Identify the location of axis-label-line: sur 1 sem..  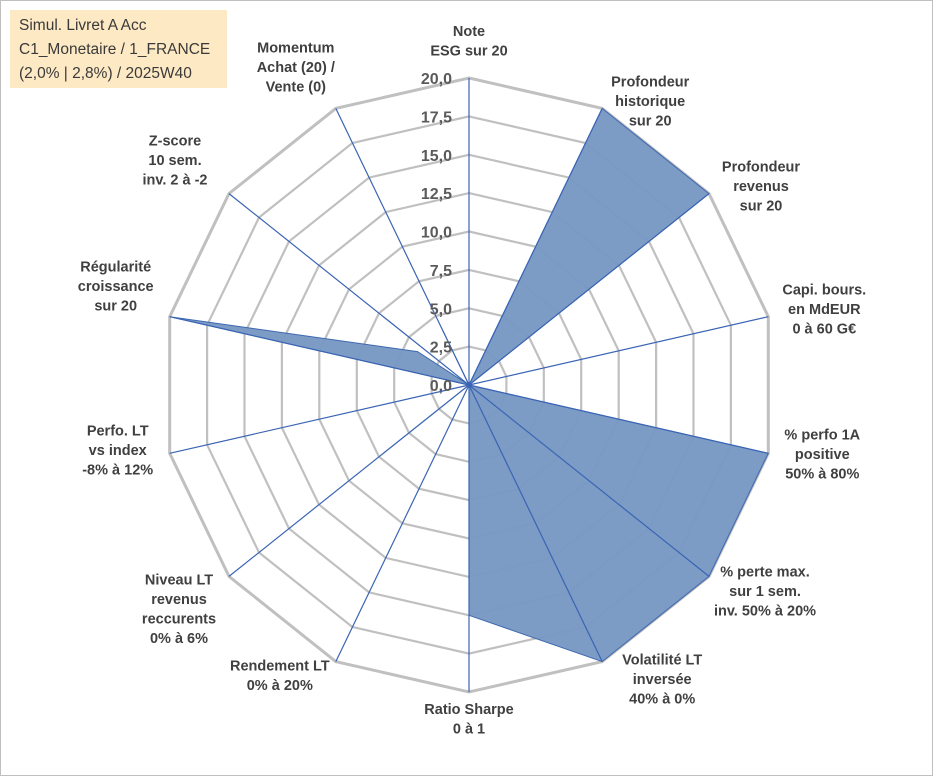
(765, 592).